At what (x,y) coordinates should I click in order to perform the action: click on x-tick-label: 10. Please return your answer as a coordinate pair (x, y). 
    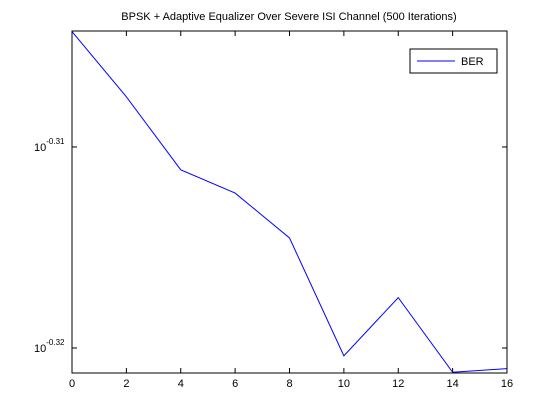
    Looking at the image, I should click on (344, 384).